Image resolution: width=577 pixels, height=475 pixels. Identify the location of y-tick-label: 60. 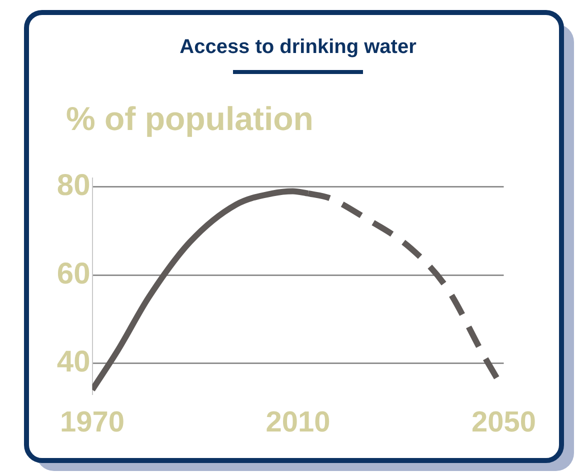
(73, 273).